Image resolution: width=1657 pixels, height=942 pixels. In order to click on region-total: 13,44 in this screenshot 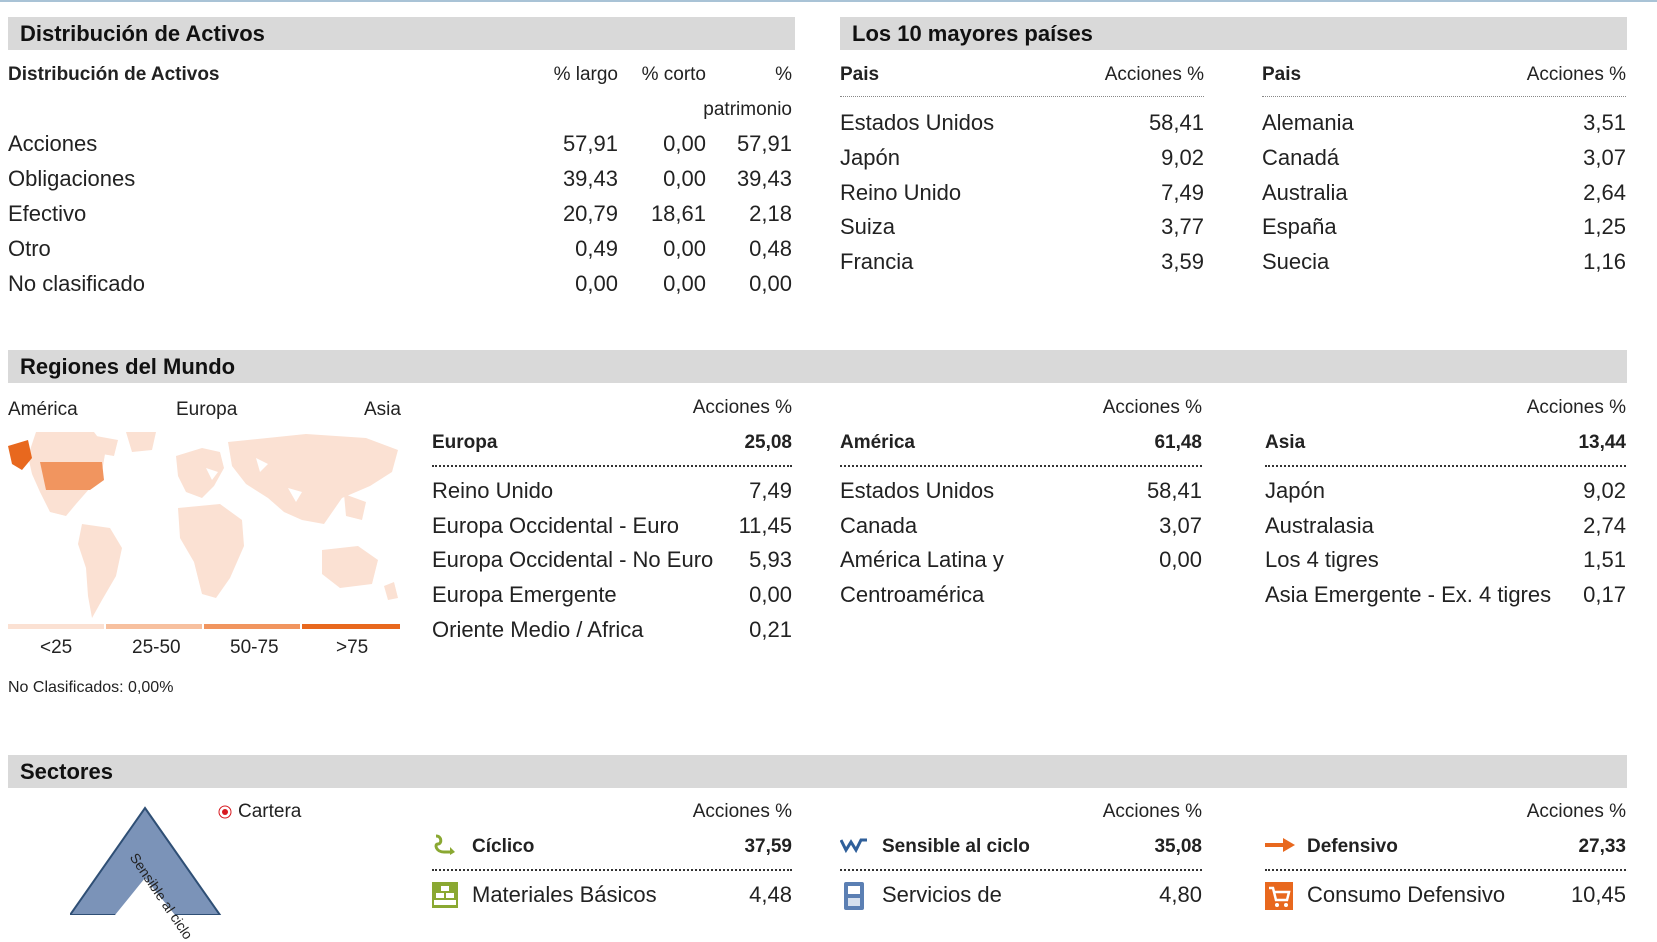, I will do `click(1602, 442)`.